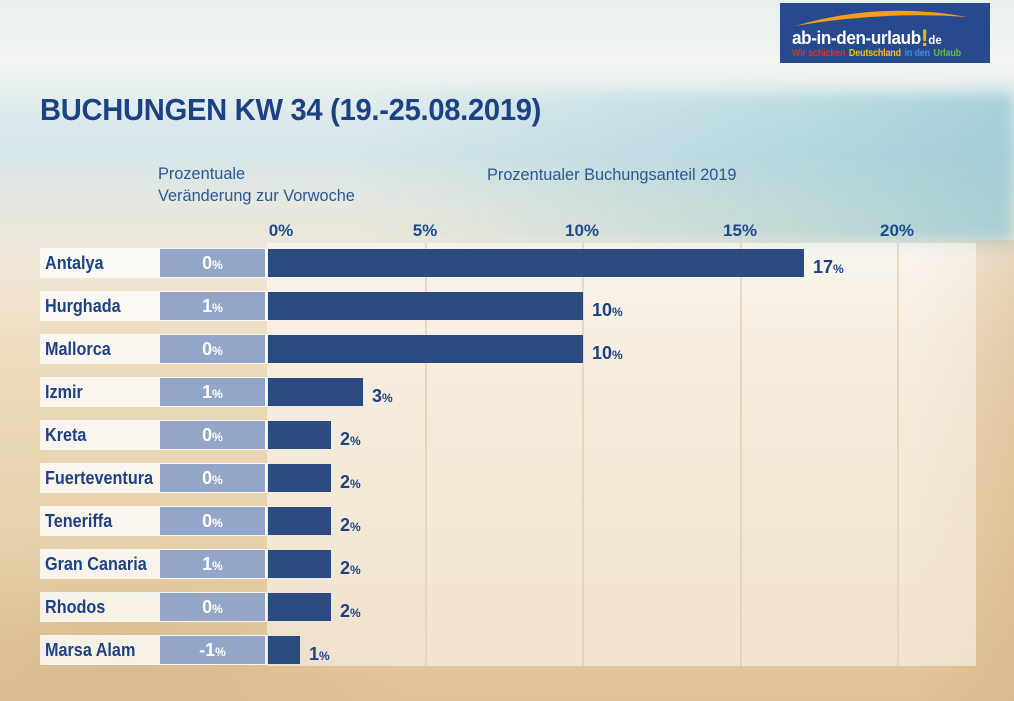  What do you see at coordinates (291, 109) in the screenshot?
I see `page-title: BUCHUNGEN KW 34 (19.-25.08.2019)` at bounding box center [291, 109].